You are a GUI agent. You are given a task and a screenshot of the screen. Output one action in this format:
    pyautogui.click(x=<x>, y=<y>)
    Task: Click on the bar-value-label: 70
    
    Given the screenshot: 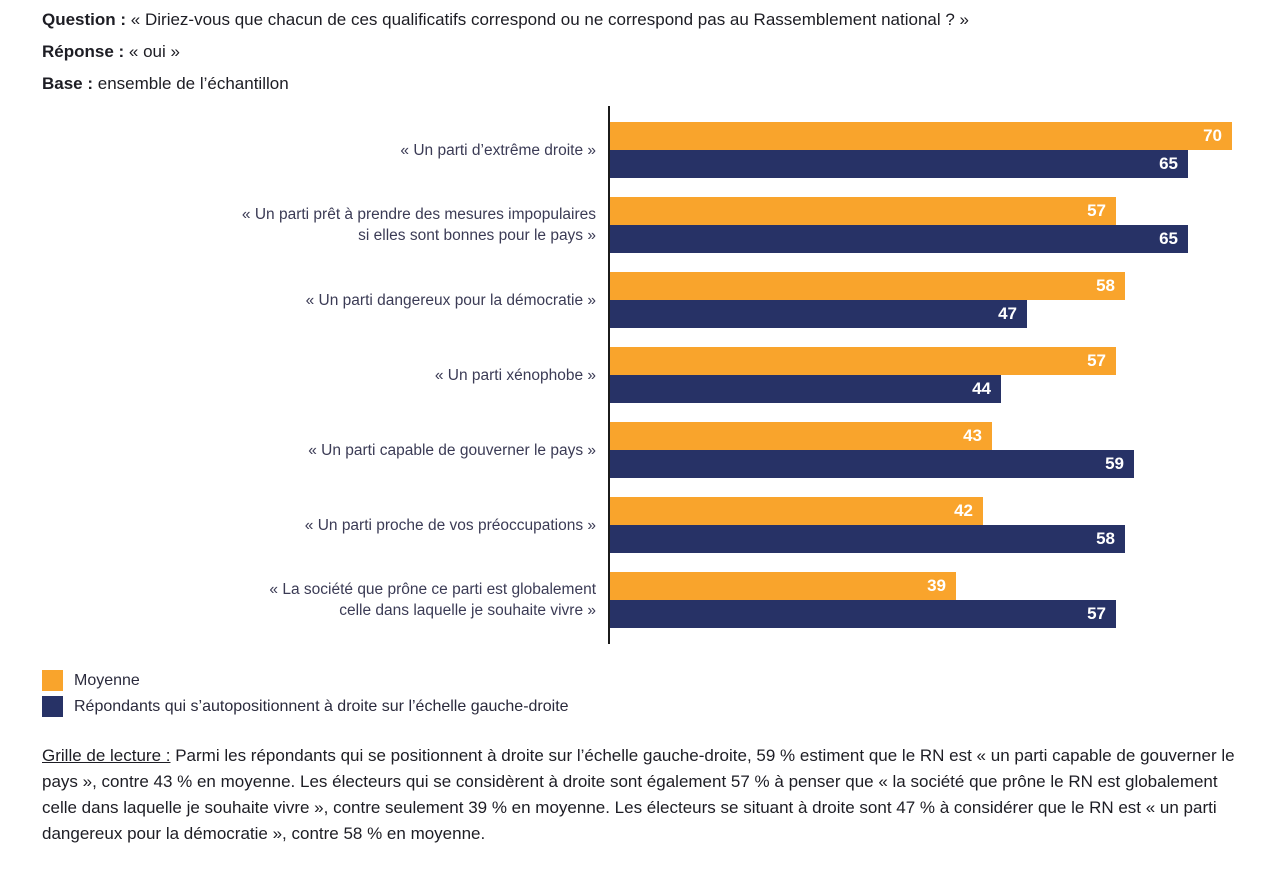 What is the action you would take?
    pyautogui.click(x=1212, y=135)
    